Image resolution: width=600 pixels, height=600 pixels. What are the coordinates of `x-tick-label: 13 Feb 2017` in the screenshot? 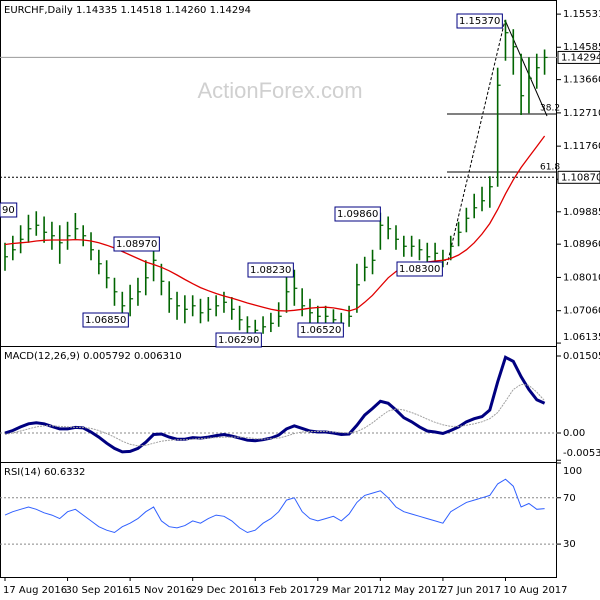 It's located at (284, 590).